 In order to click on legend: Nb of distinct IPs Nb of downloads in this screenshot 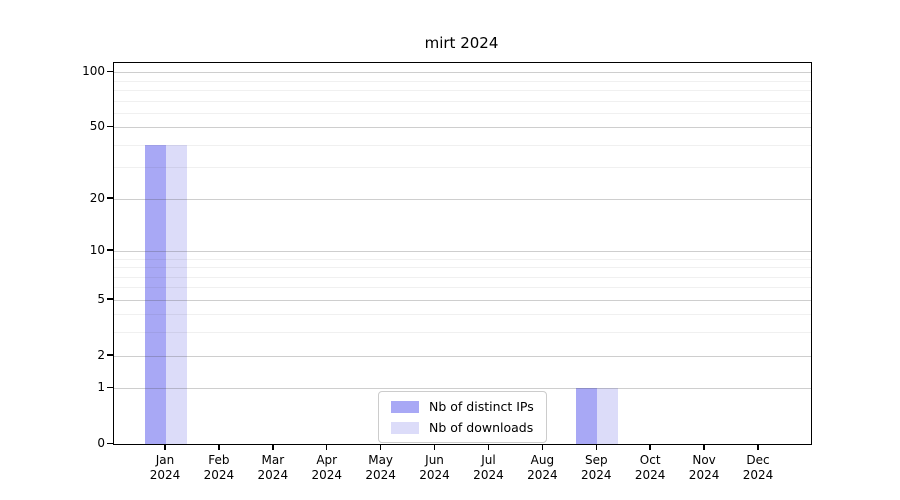, I will do `click(462, 417)`.